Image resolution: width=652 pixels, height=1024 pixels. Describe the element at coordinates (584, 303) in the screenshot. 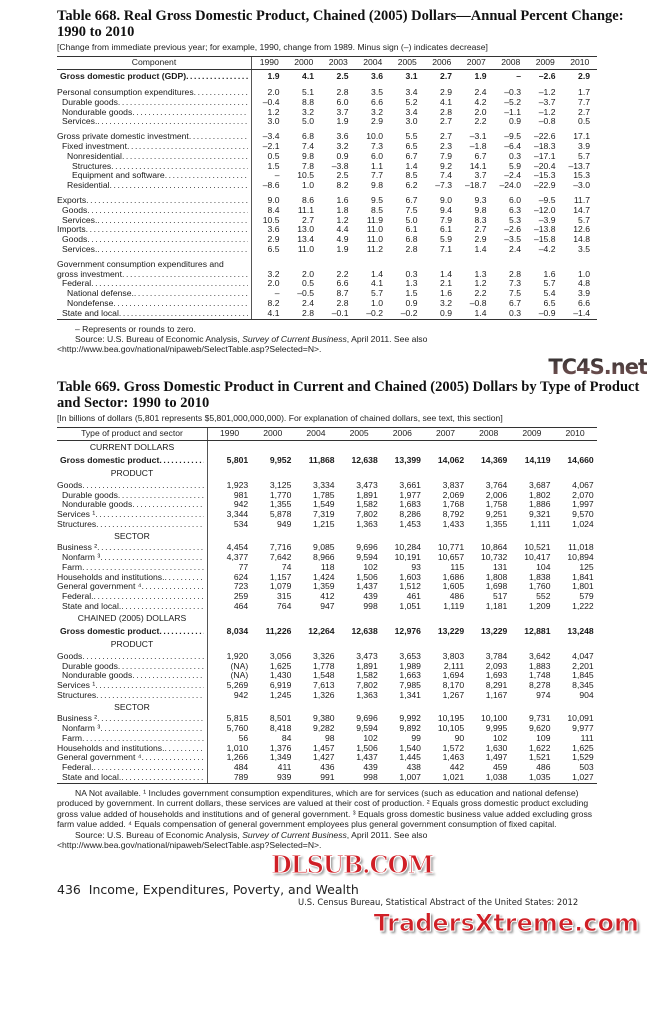

I see `value-cell: 6.6` at that location.